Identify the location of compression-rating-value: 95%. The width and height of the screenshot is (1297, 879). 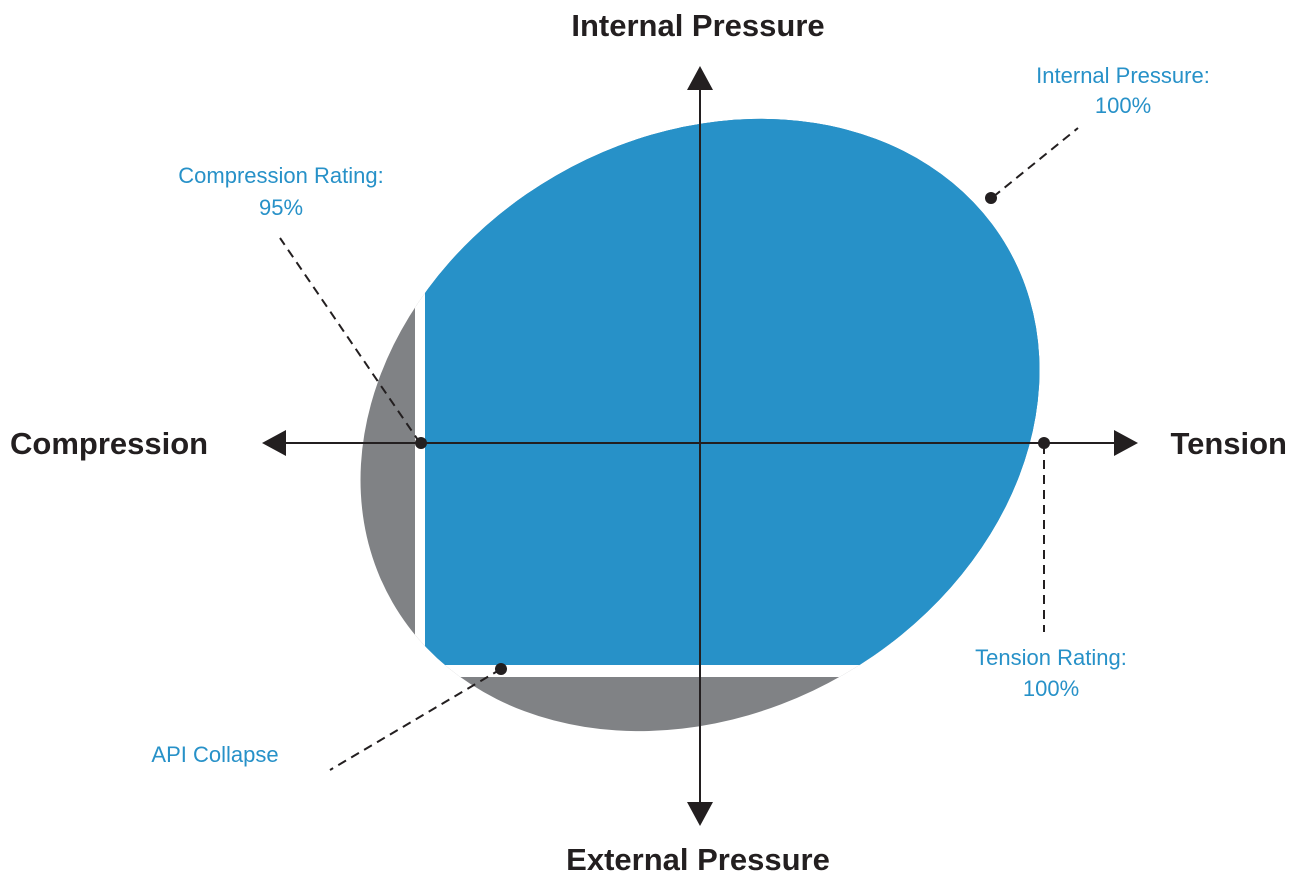
(281, 207).